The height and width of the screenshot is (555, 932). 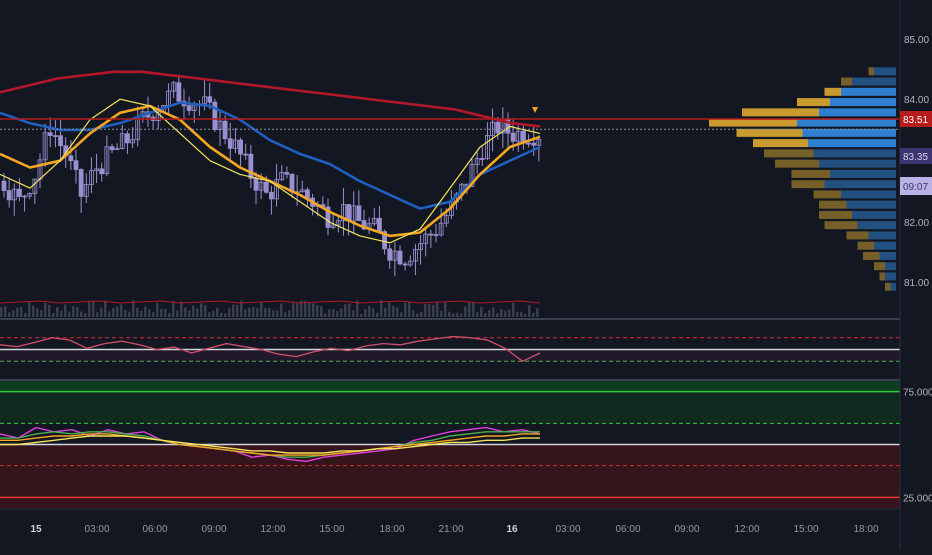 I want to click on moving-average-line-ma_blue, so click(x=270, y=155).